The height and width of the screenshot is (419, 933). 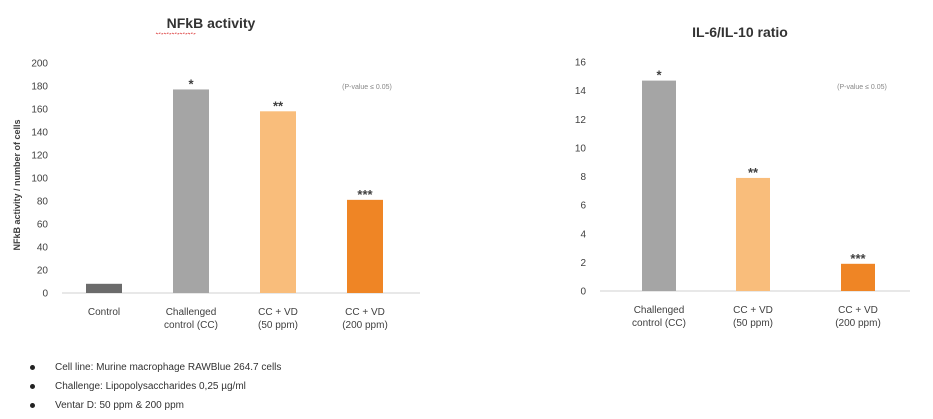 What do you see at coordinates (583, 177) in the screenshot?
I see `y-tick-label: 8` at bounding box center [583, 177].